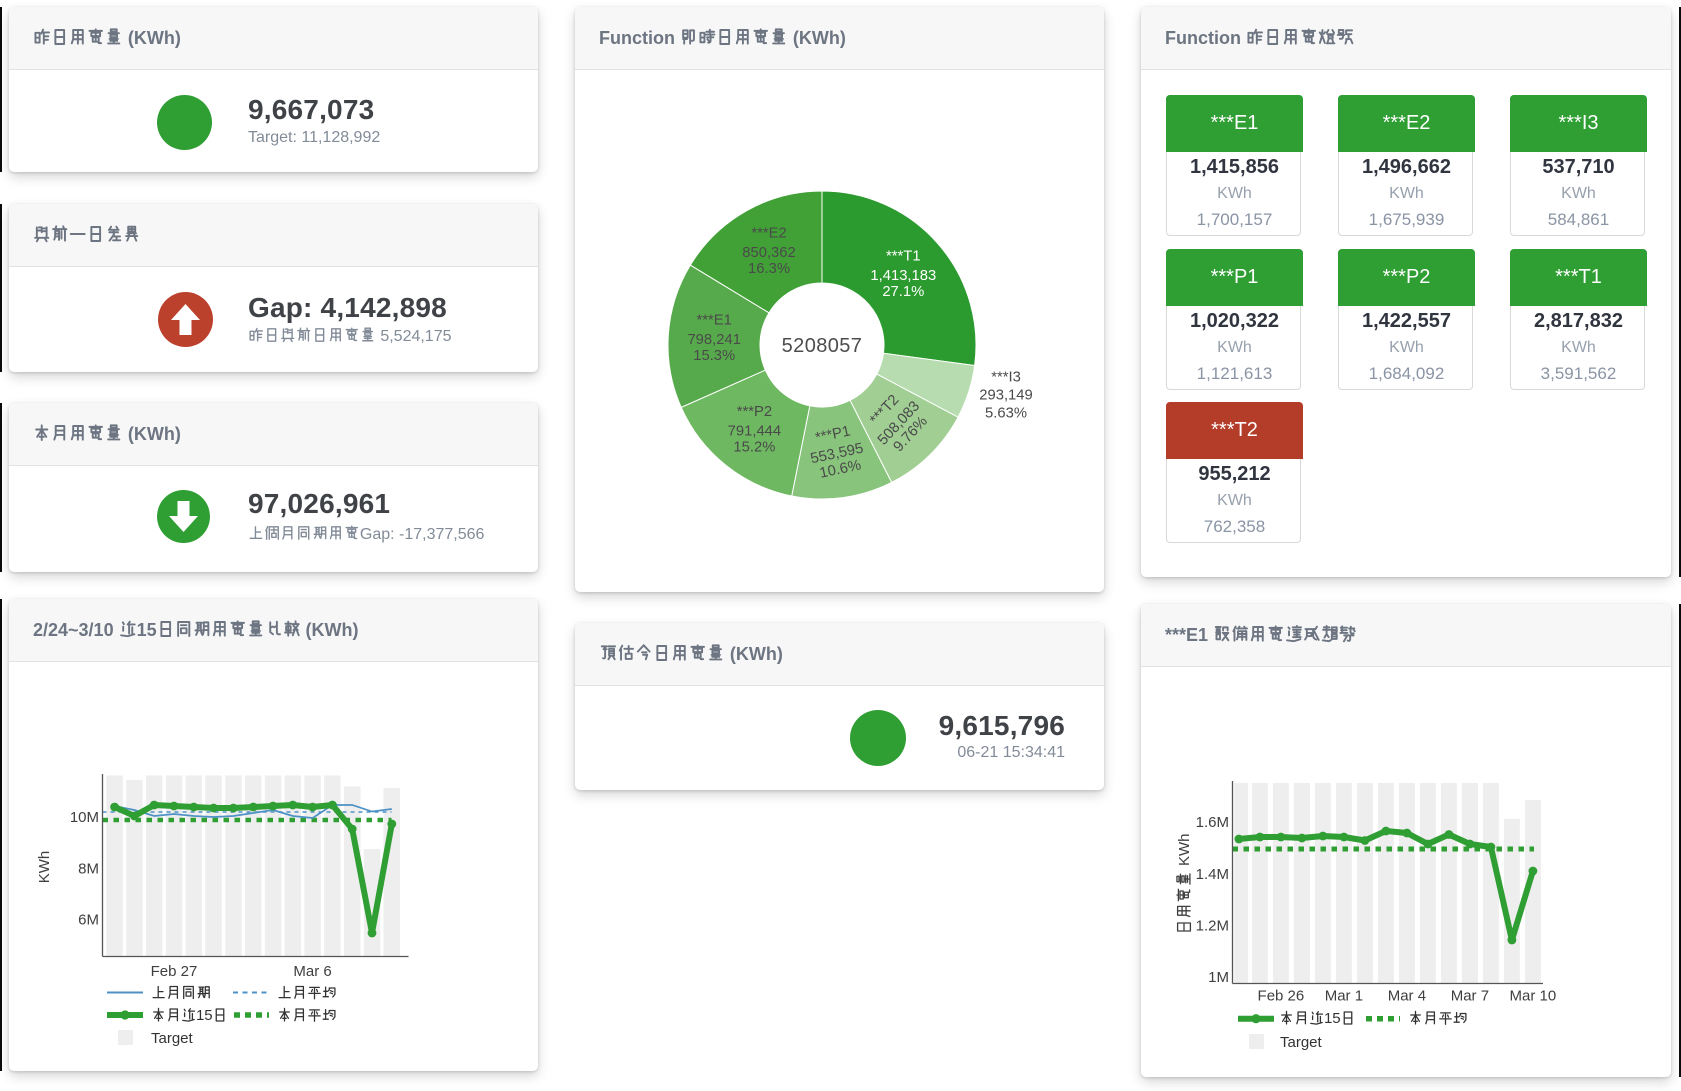 This screenshot has width=1681, height=1091. What do you see at coordinates (754, 447) in the screenshot?
I see `svg-text: 15.2%` at bounding box center [754, 447].